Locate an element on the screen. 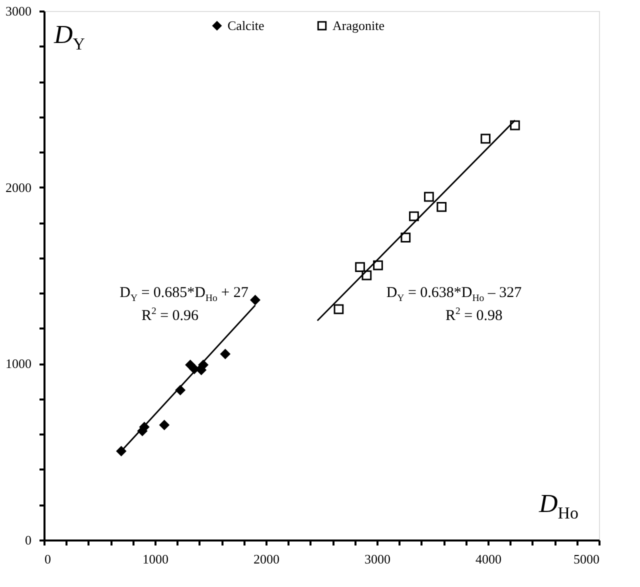 Image resolution: width=640 pixels, height=587 pixels. y-tick-label: 2000 is located at coordinates (19, 187).